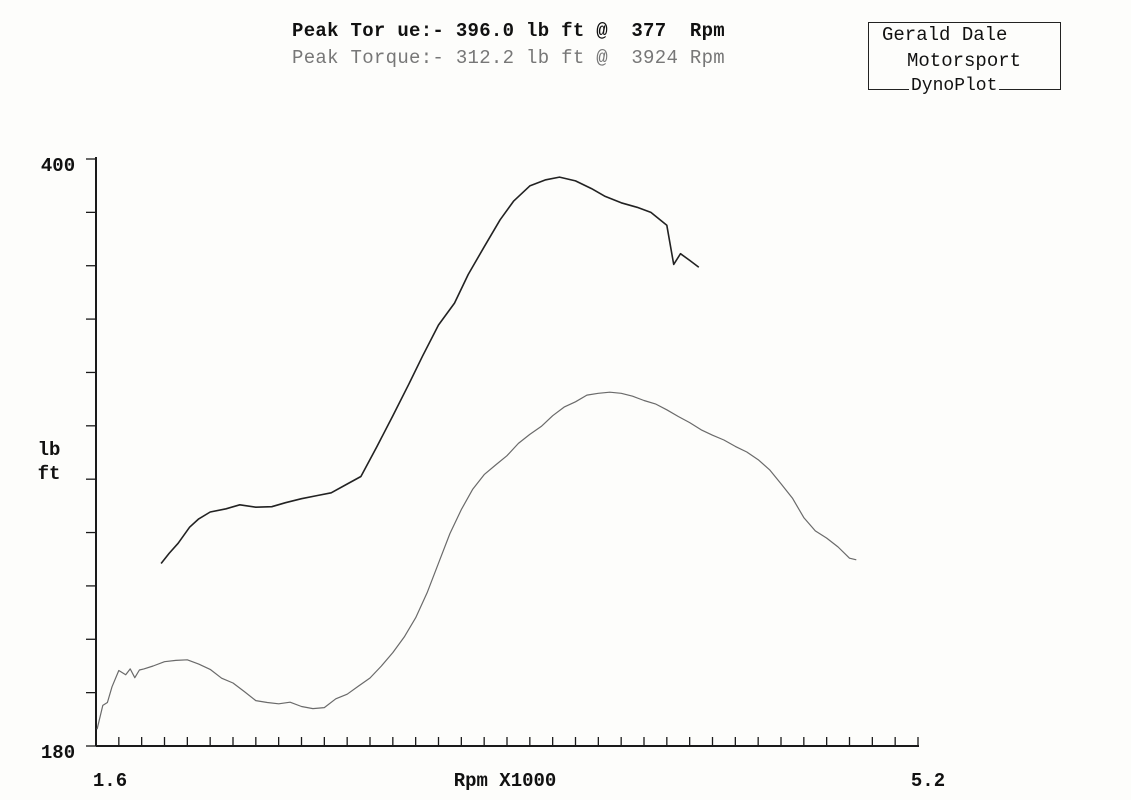 The height and width of the screenshot is (800, 1131). I want to click on y-tick-label-bottom: 180, so click(58, 753).